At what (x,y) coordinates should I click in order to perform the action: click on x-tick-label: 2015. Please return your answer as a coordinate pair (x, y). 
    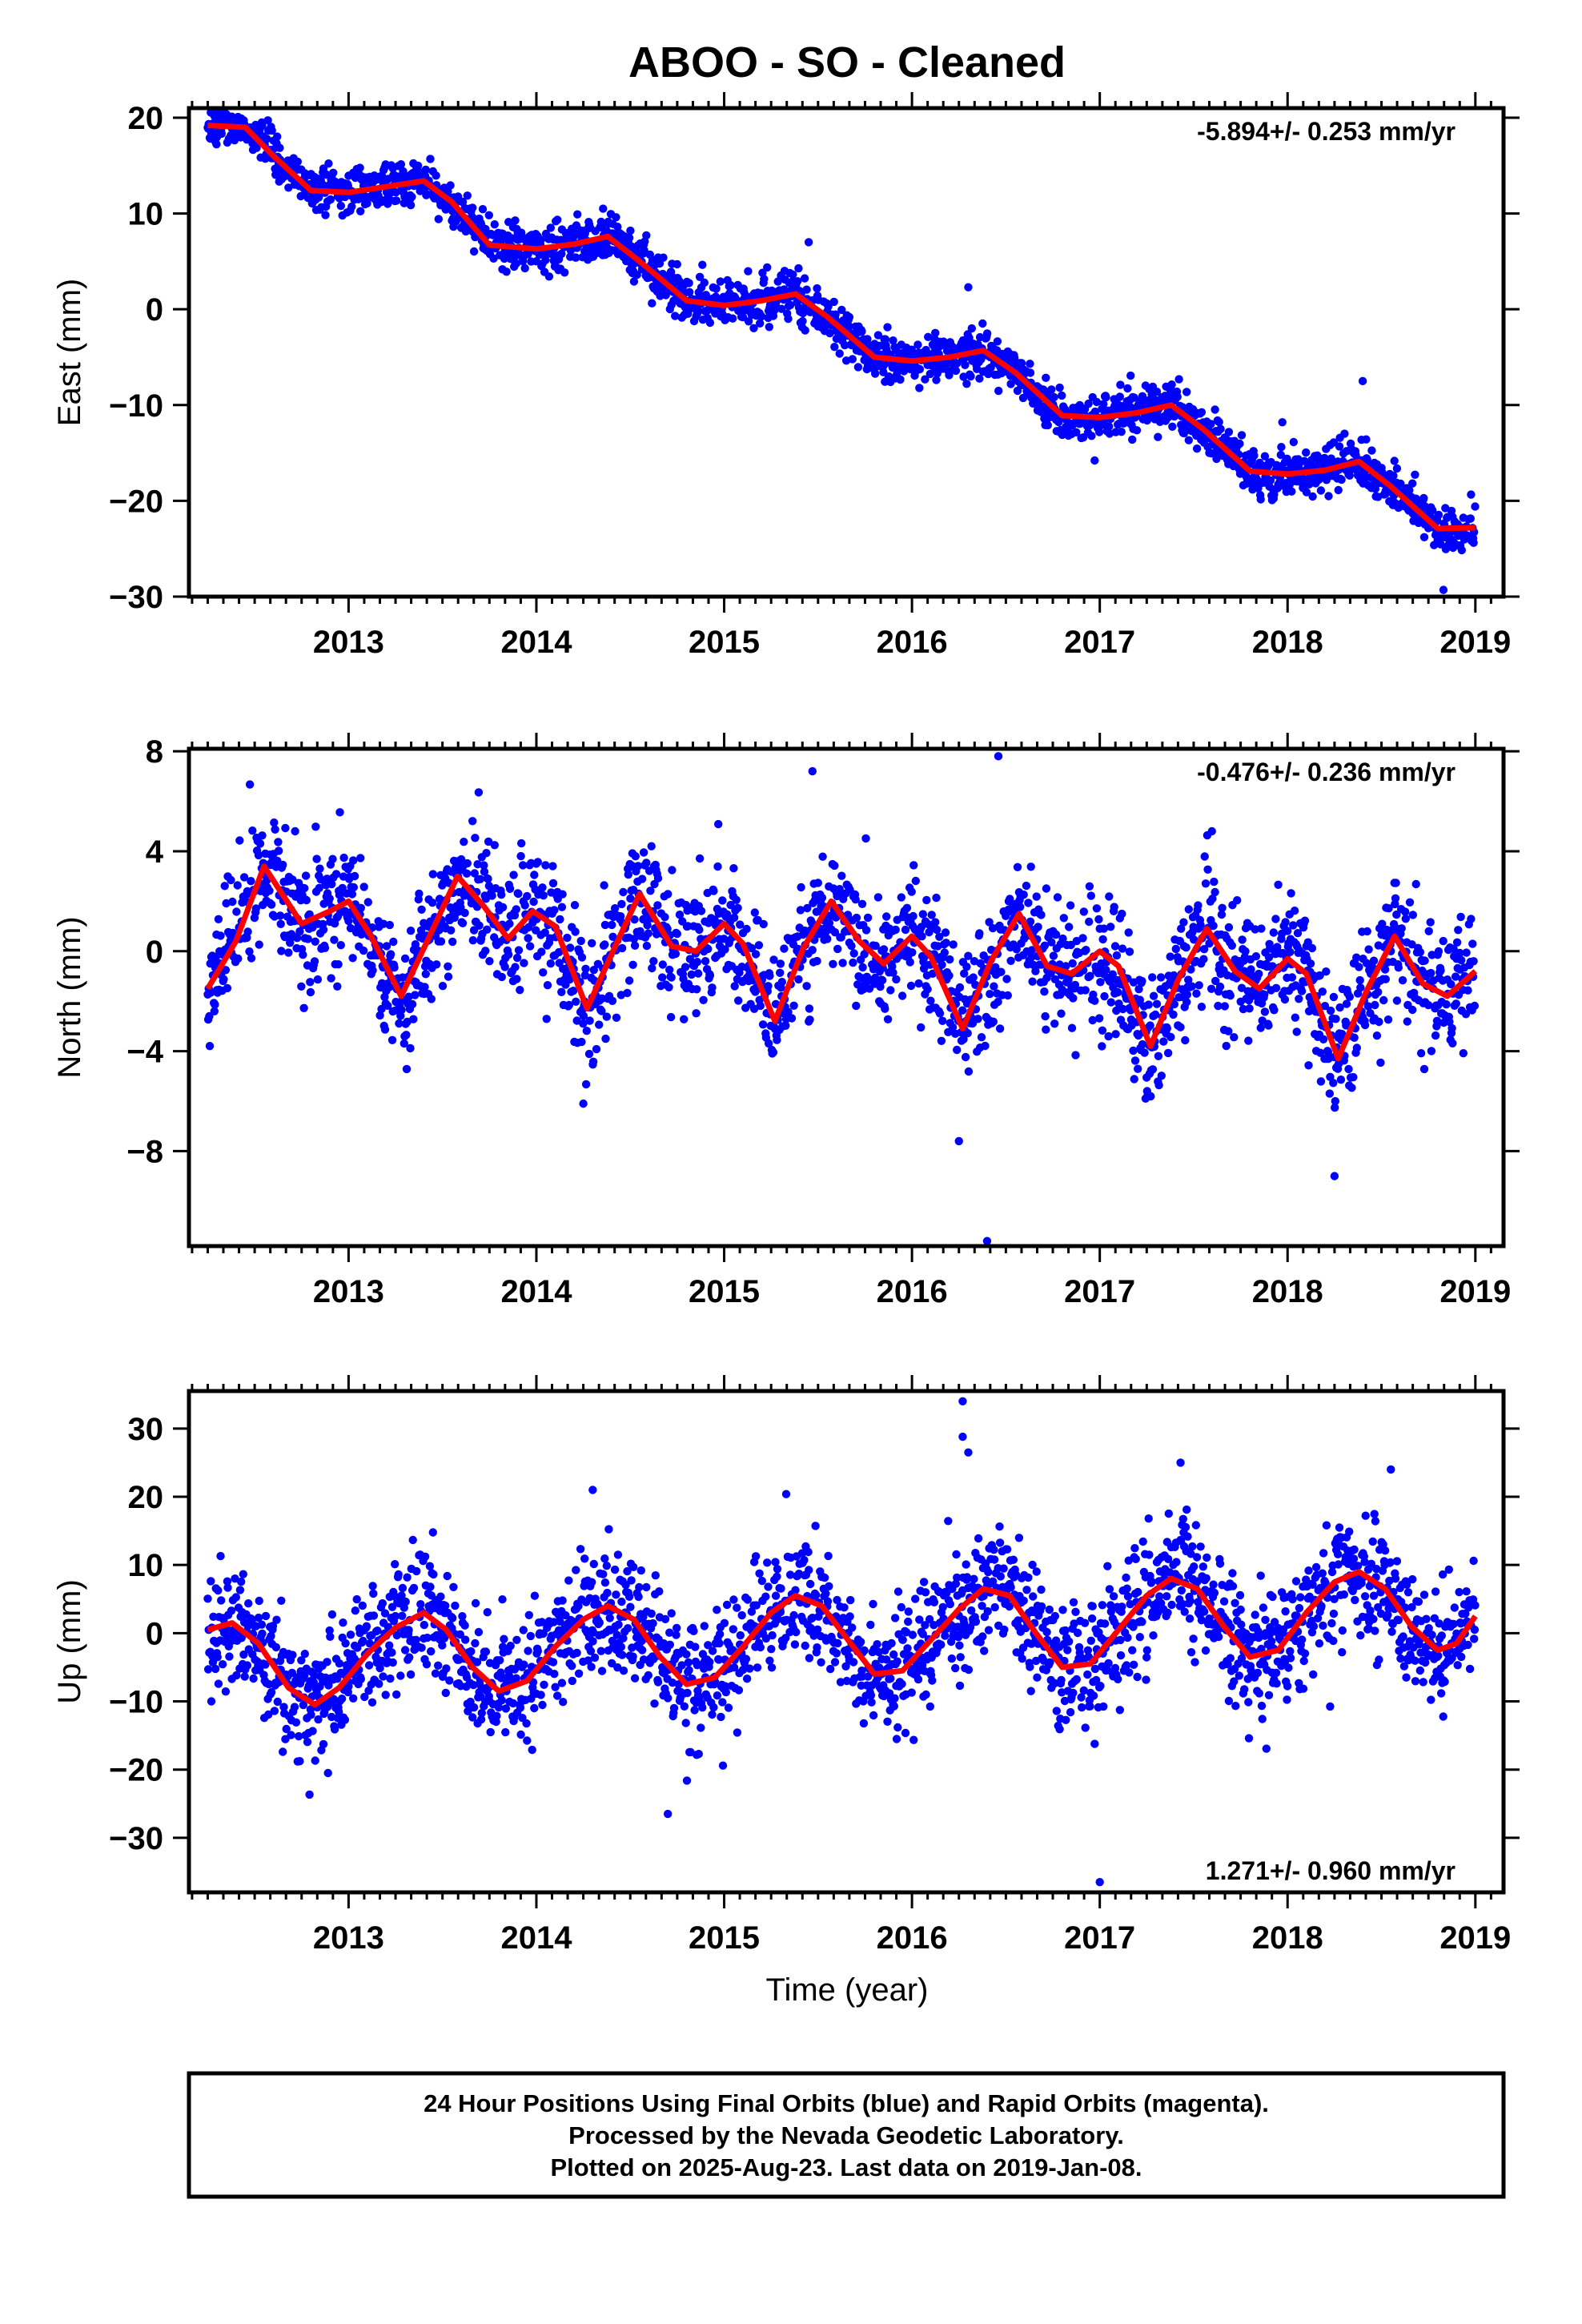
    Looking at the image, I should click on (725, 642).